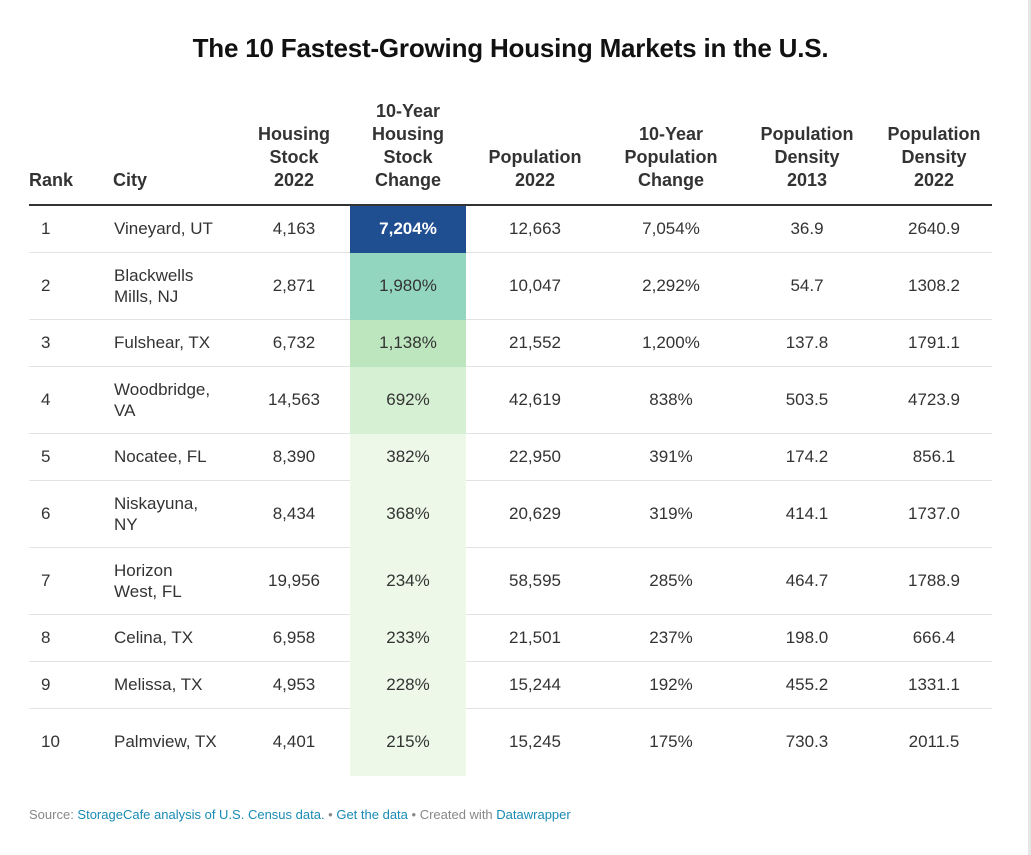  I want to click on cell-housing-stock-change: 382%, so click(408, 457).